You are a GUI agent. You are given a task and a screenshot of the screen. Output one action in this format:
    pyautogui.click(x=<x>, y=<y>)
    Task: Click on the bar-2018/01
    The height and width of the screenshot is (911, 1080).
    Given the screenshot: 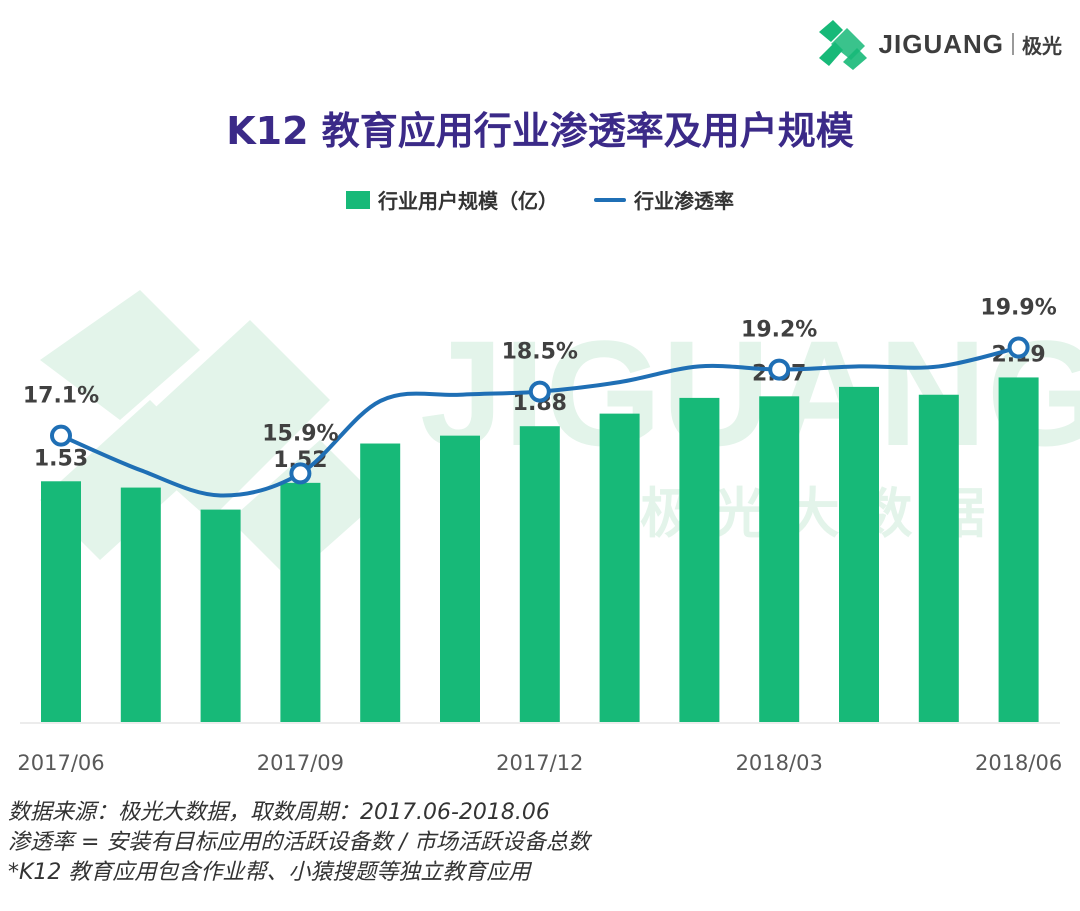 What is the action you would take?
    pyautogui.click(x=619, y=567)
    